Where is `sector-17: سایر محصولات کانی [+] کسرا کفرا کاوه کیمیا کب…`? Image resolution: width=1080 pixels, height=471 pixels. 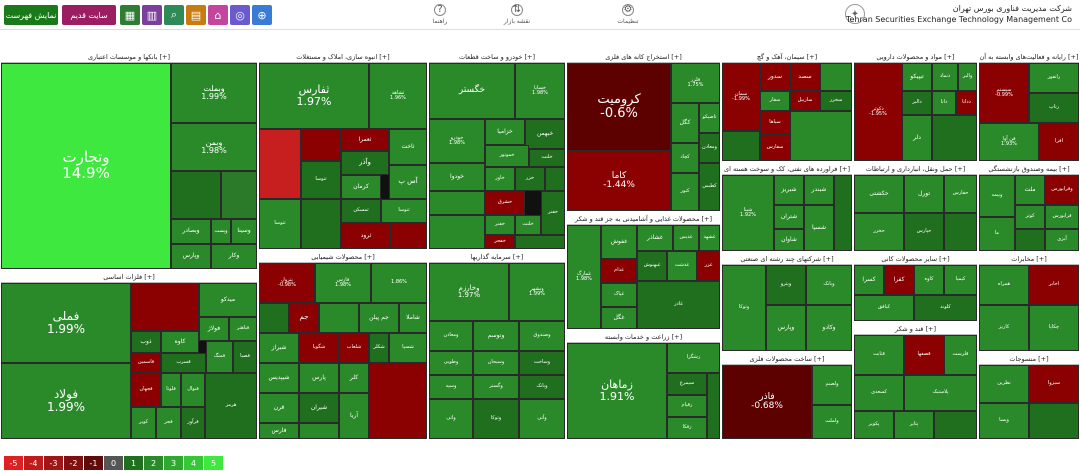
sector-17: سایر محصولات کانی [+] کسرا کفرا کاوه کیمیا کب… is located at coordinates (915, 287).